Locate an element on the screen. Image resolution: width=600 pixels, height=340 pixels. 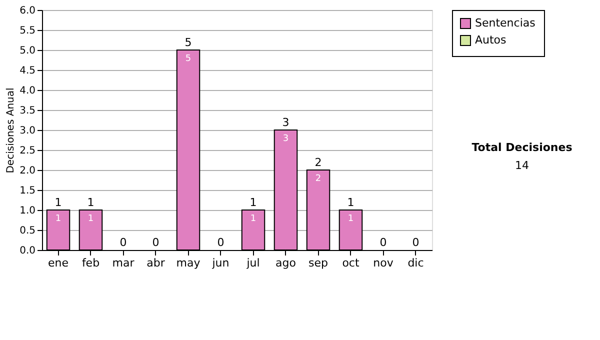
x-tick-label: mar is located at coordinates (123, 263).